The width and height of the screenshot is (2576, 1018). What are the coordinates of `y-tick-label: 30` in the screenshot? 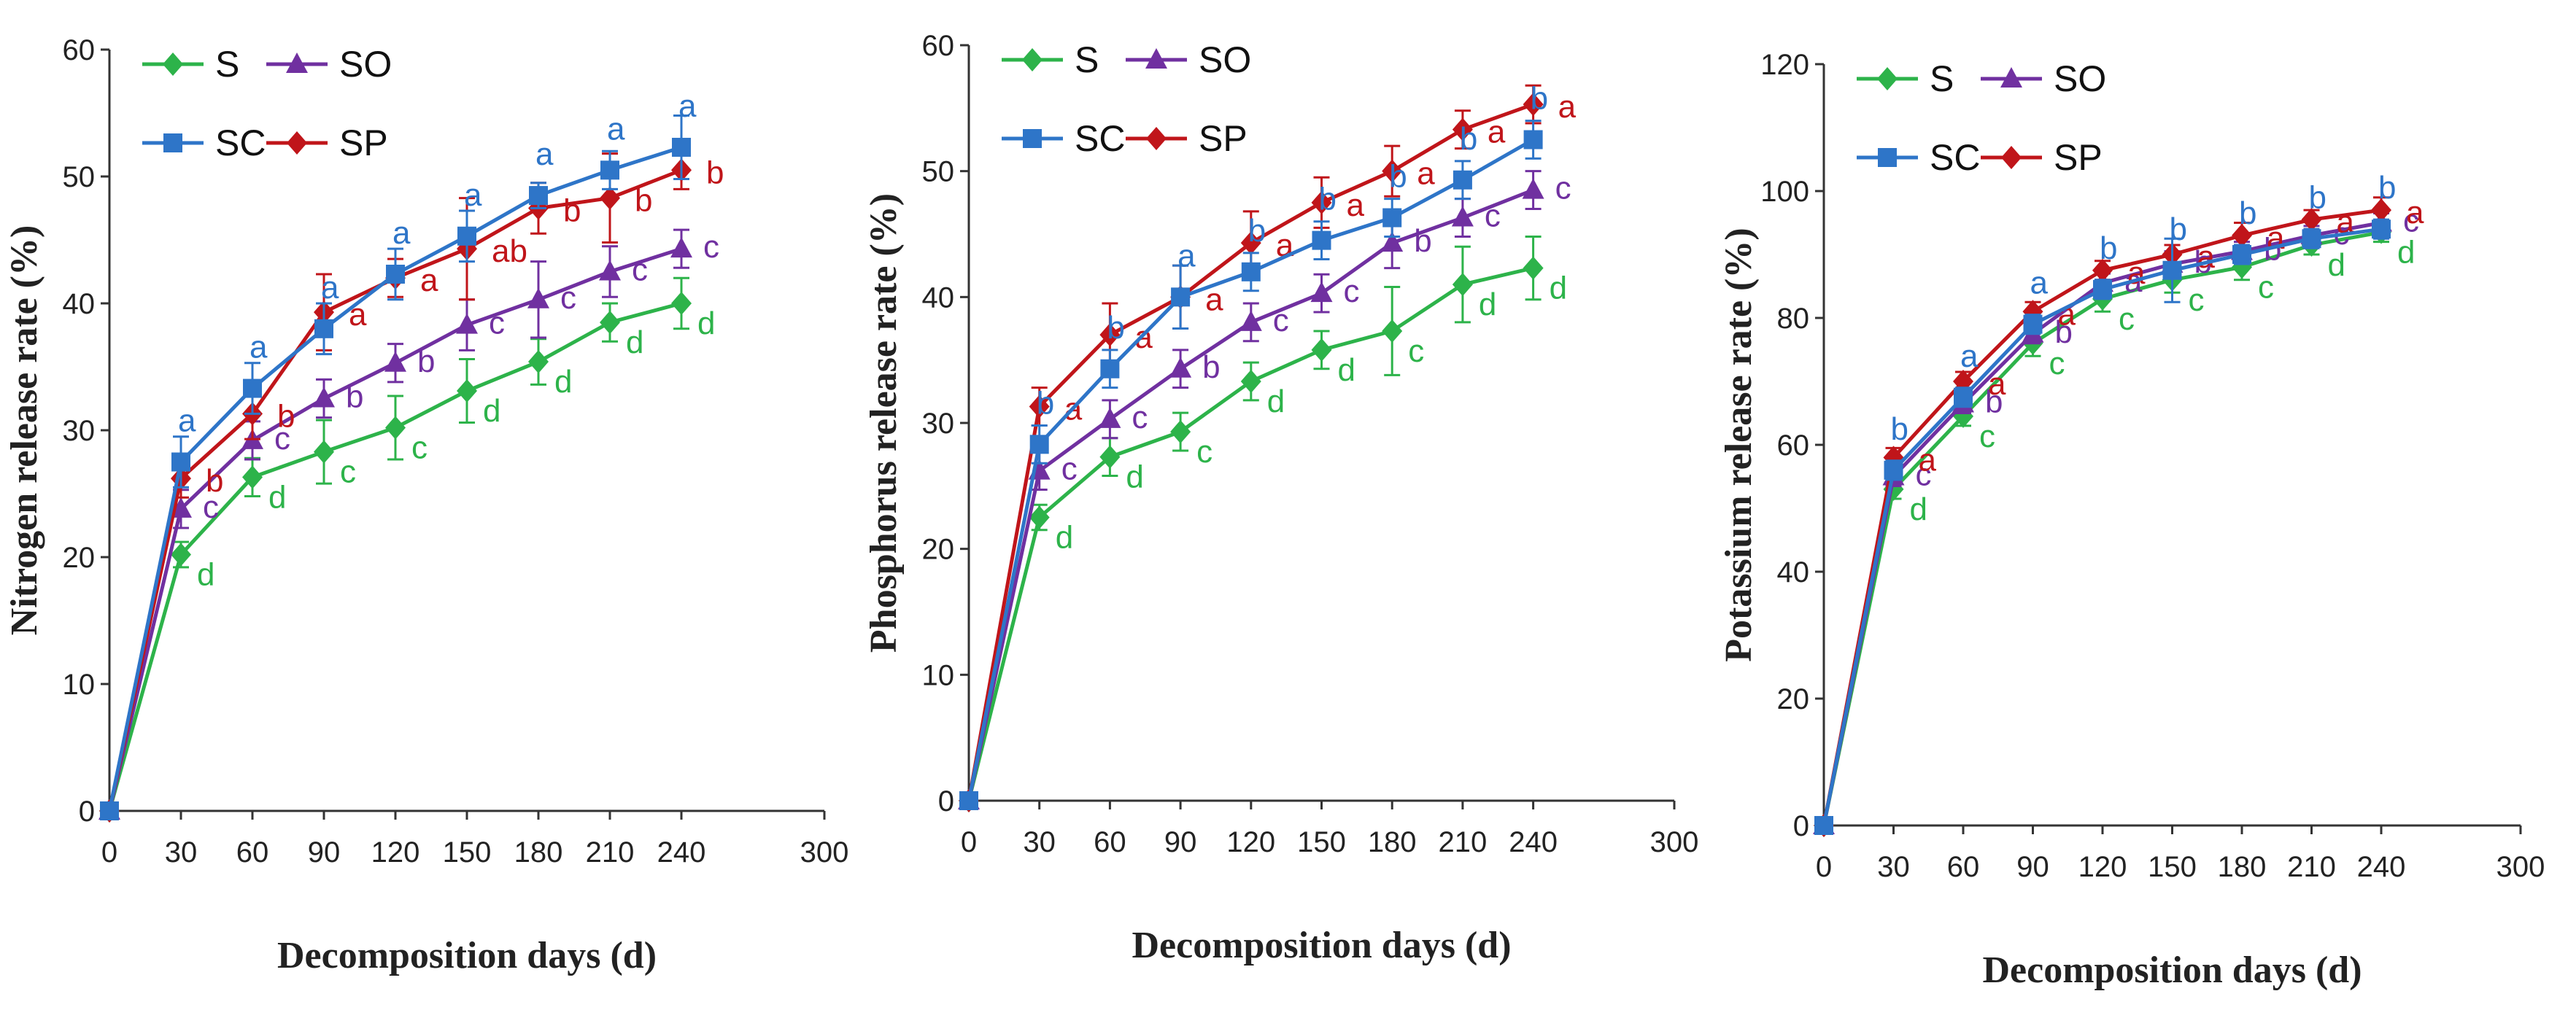 It's located at (79, 431).